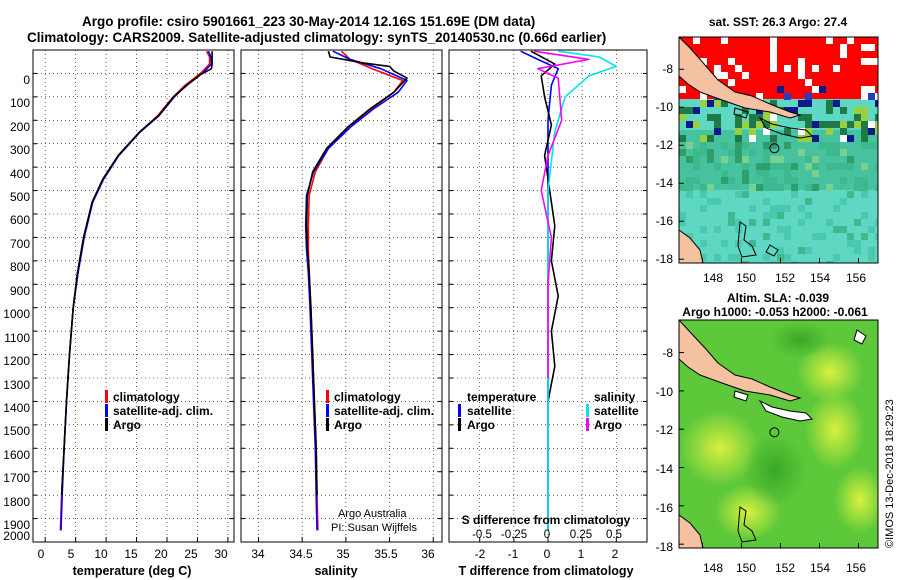 This screenshot has height=580, width=900. Describe the element at coordinates (106, 424) in the screenshot. I see `legend-swatch-argo` at that location.